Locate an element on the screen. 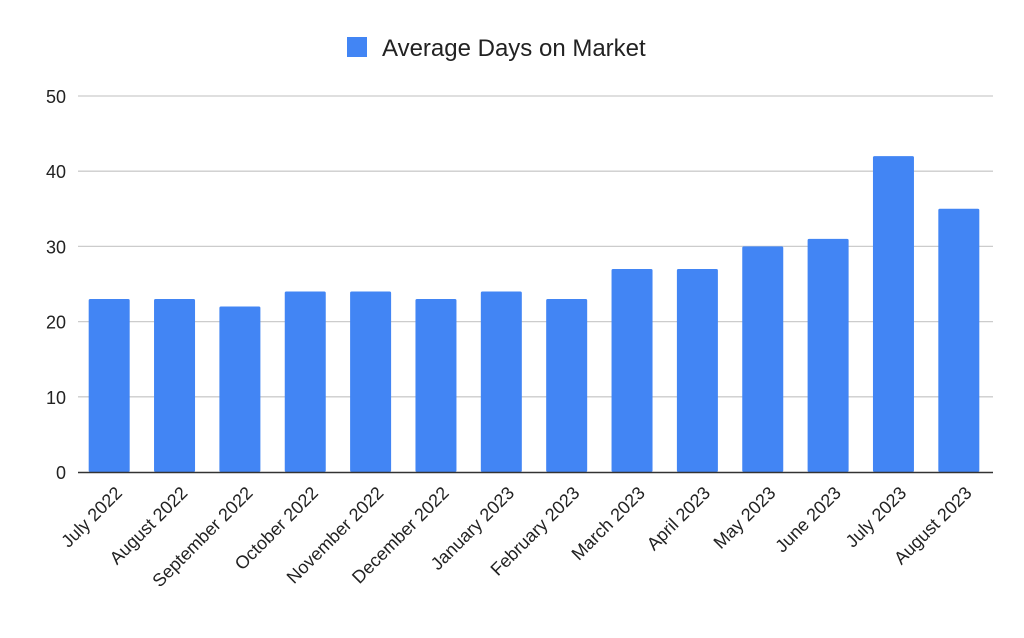 This screenshot has height=638, width=1024. x-tick-label: July 2022 is located at coordinates (91, 517).